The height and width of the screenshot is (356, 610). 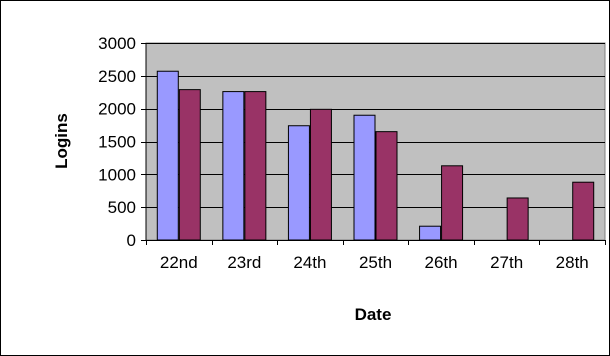 I want to click on x-tick-label: 25th, so click(x=375, y=262).